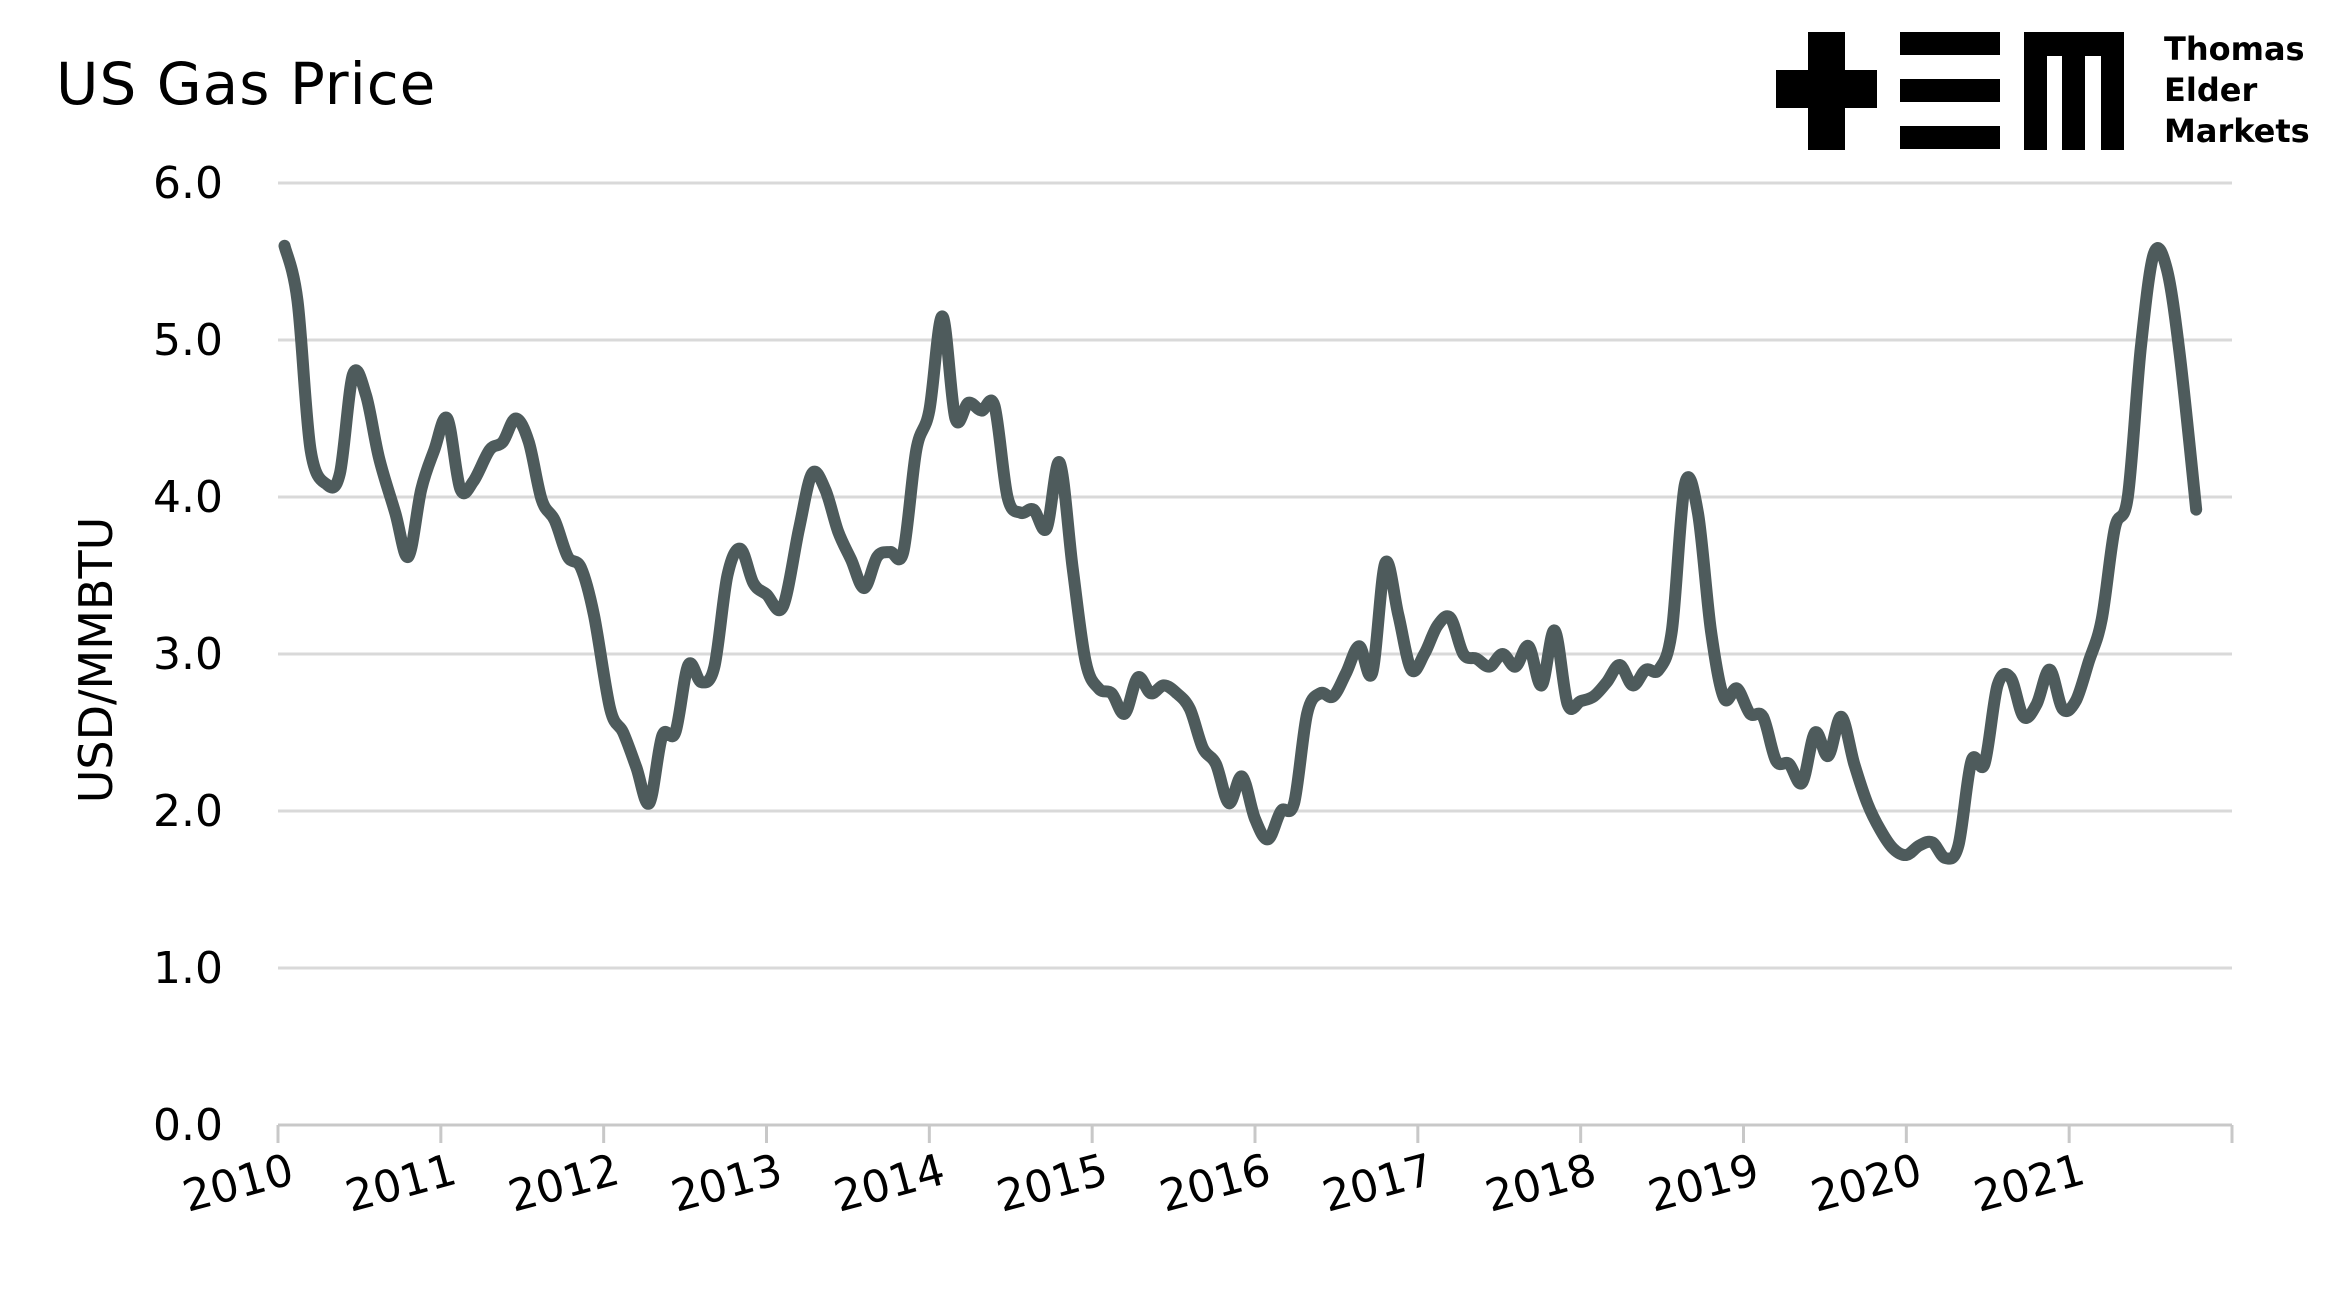 The height and width of the screenshot is (1302, 2341). I want to click on y-tick-label: 1.0, so click(188, 968).